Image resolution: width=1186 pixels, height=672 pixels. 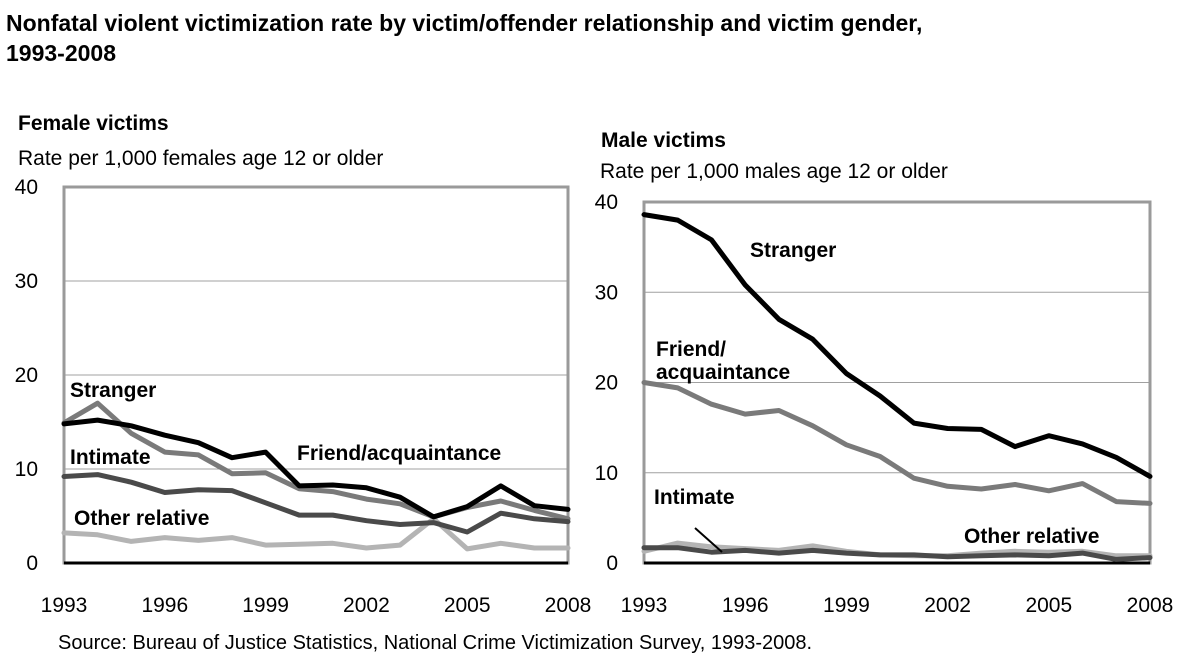 I want to click on male-panel-title: Male victims, so click(x=663, y=140).